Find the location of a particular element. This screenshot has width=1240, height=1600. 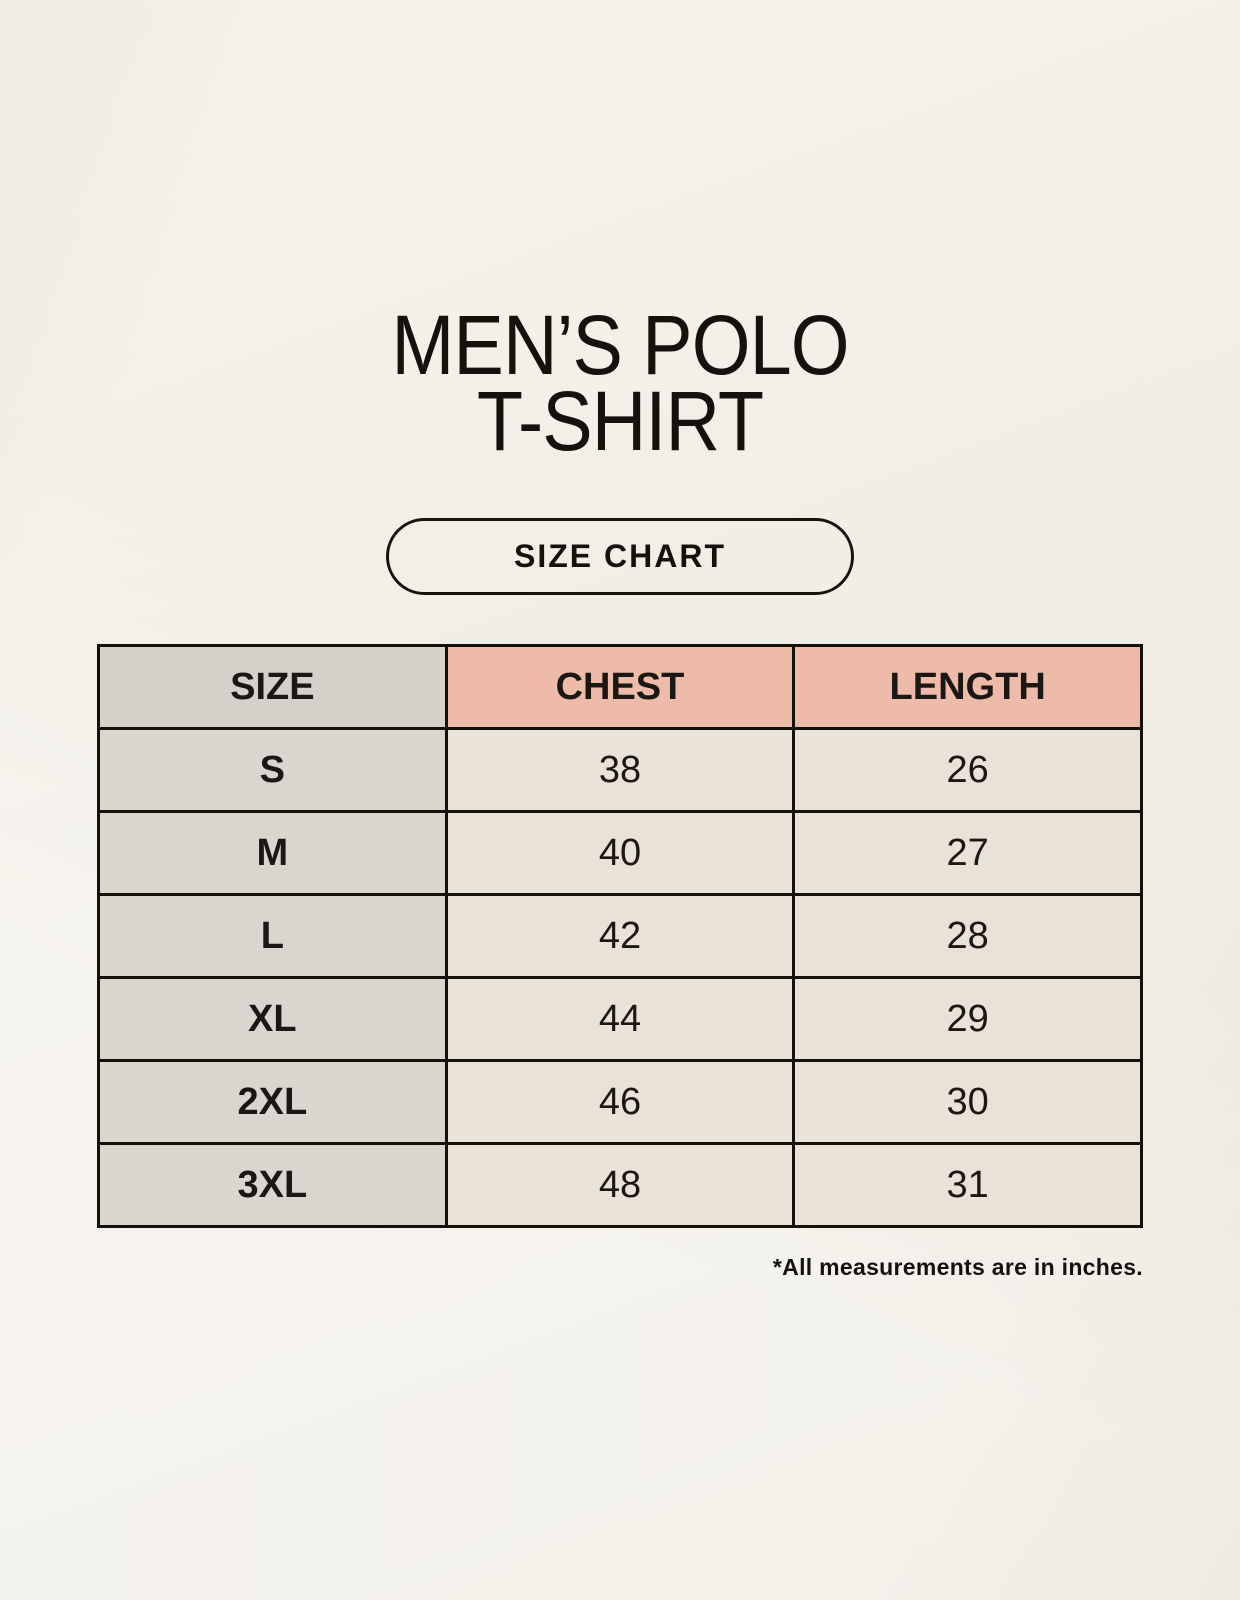

column-header-size: SIZE is located at coordinates (272, 687).